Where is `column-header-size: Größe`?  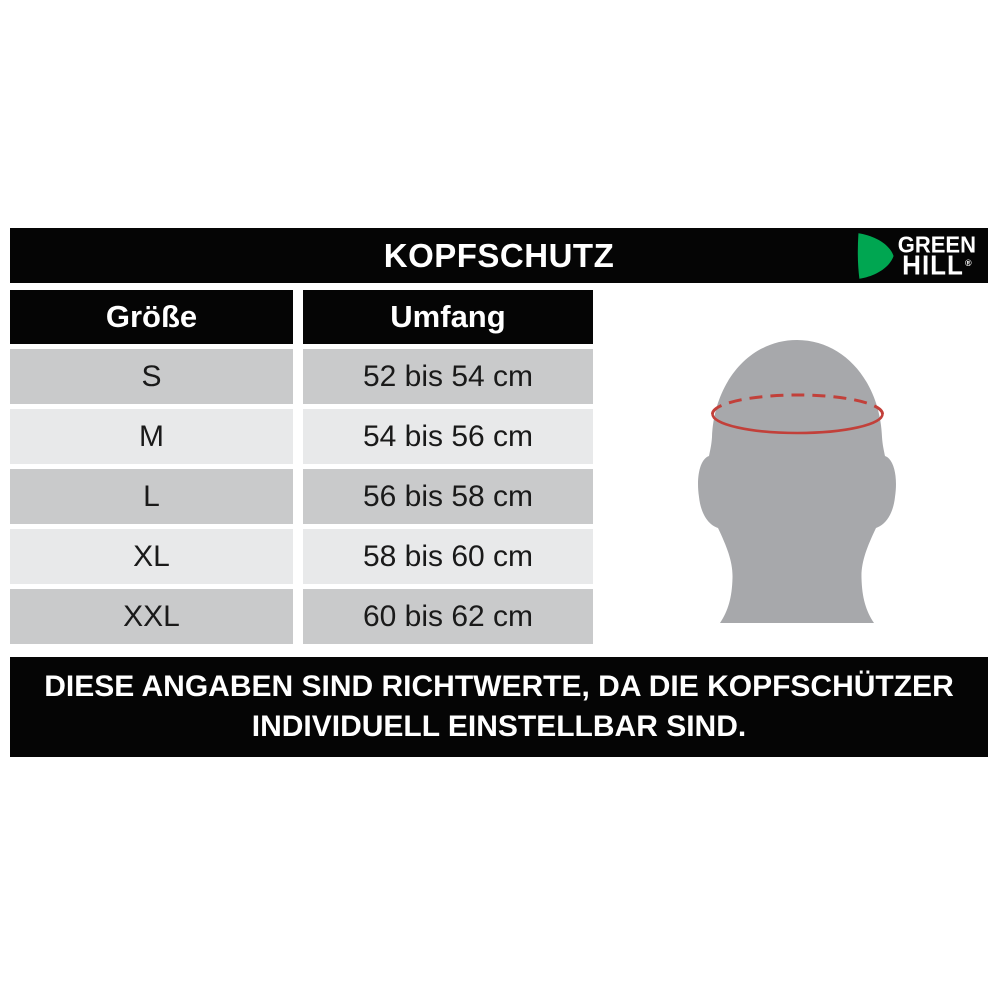
column-header-size: Größe is located at coordinates (151, 317).